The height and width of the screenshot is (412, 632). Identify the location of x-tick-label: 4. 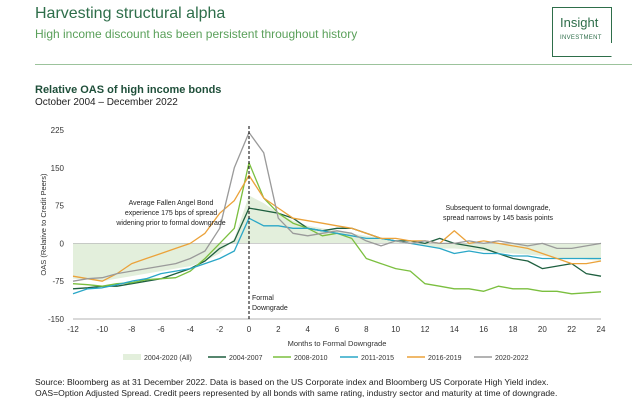
(307, 329).